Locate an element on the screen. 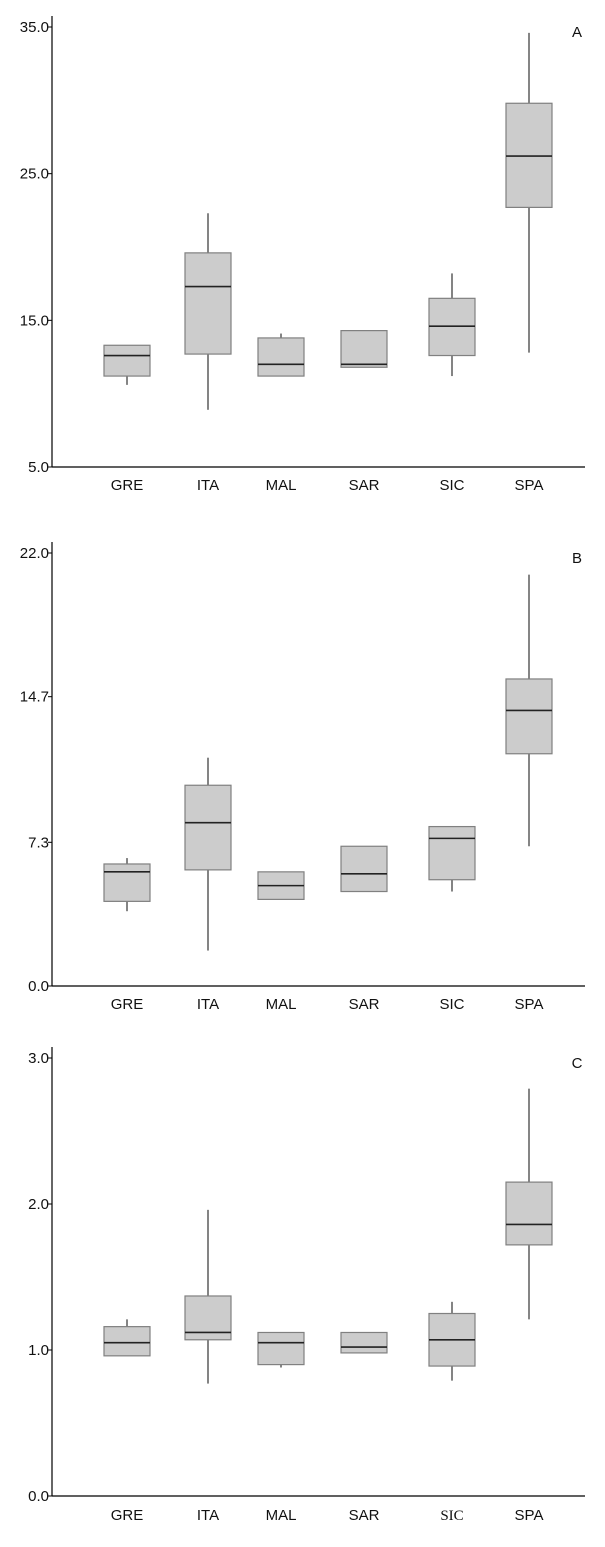  y-tick-label: 25.0 is located at coordinates (34, 174).